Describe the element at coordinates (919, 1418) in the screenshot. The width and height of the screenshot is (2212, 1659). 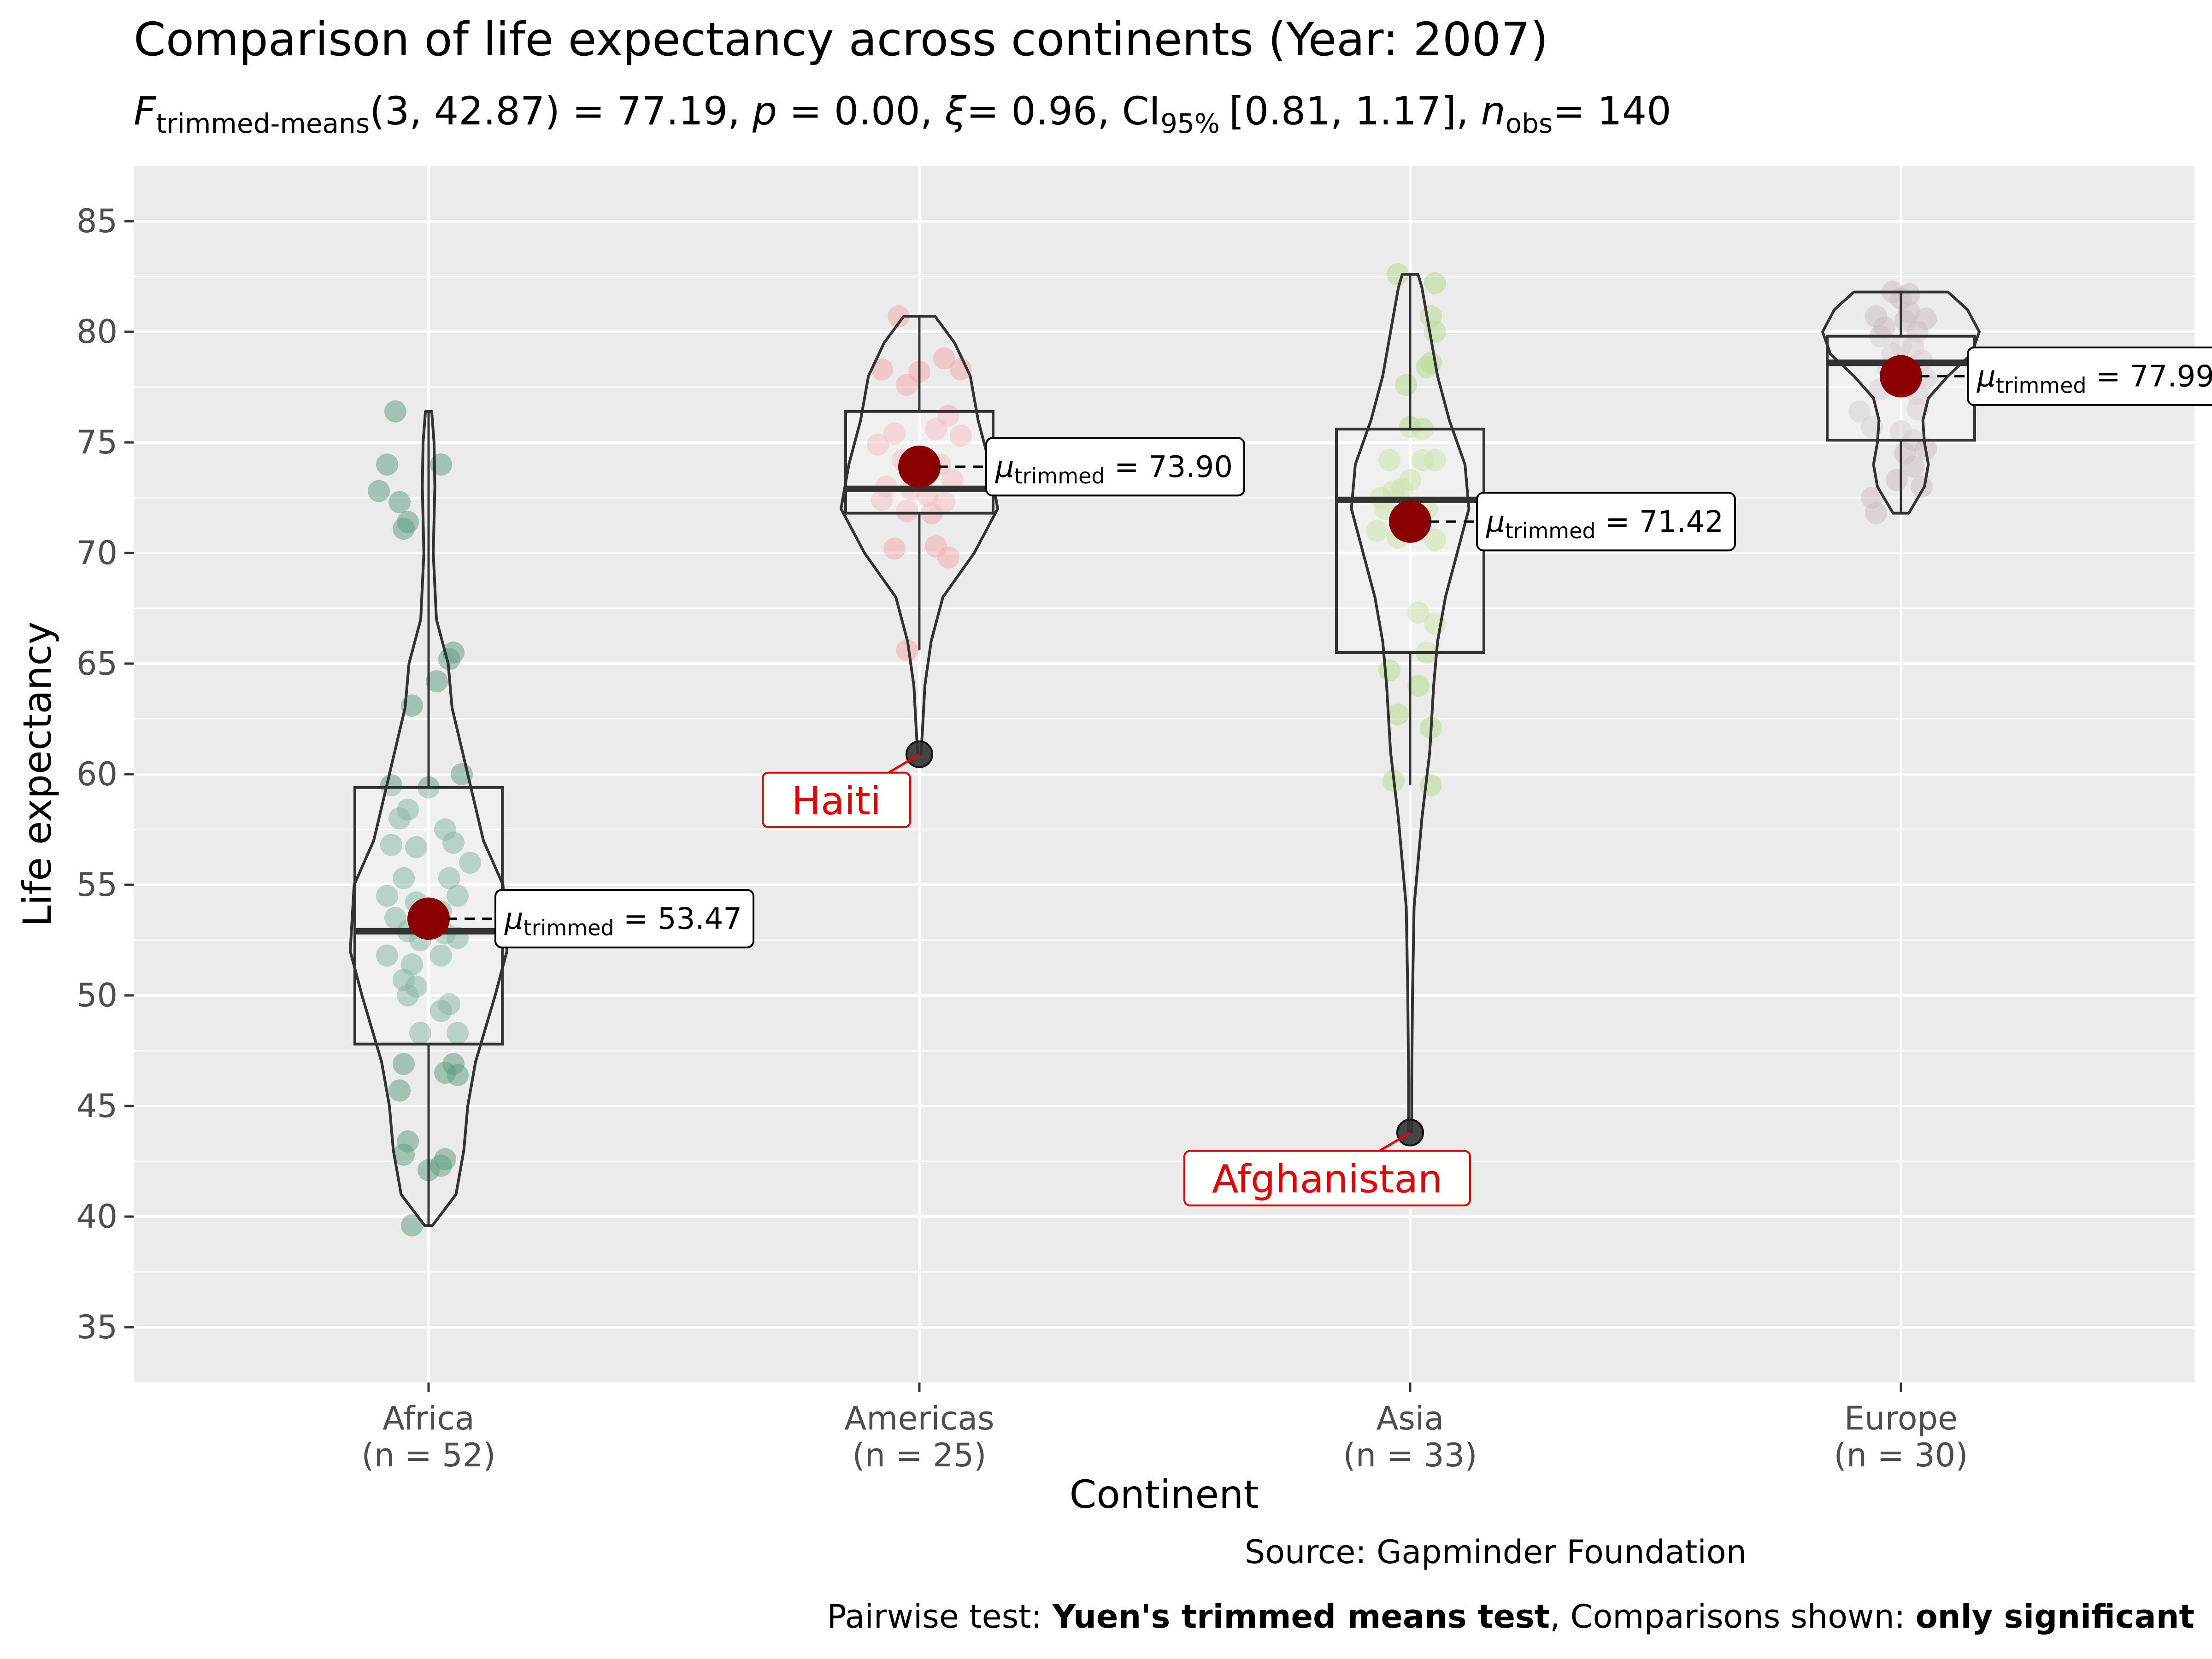
I see `x-tick-label: Americas` at that location.